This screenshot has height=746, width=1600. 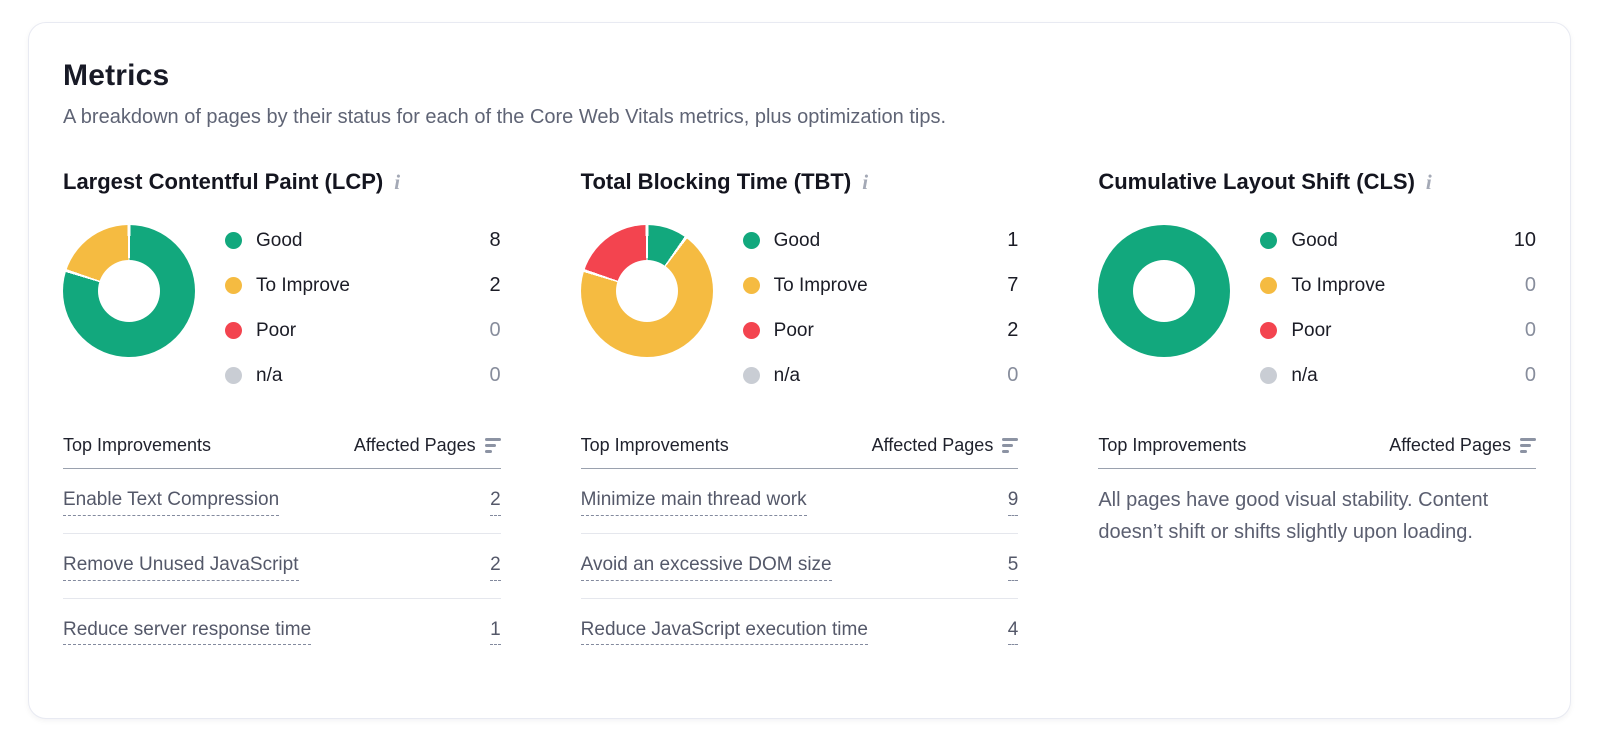 What do you see at coordinates (1013, 567) in the screenshot?
I see `affected-pages-link: 5` at bounding box center [1013, 567].